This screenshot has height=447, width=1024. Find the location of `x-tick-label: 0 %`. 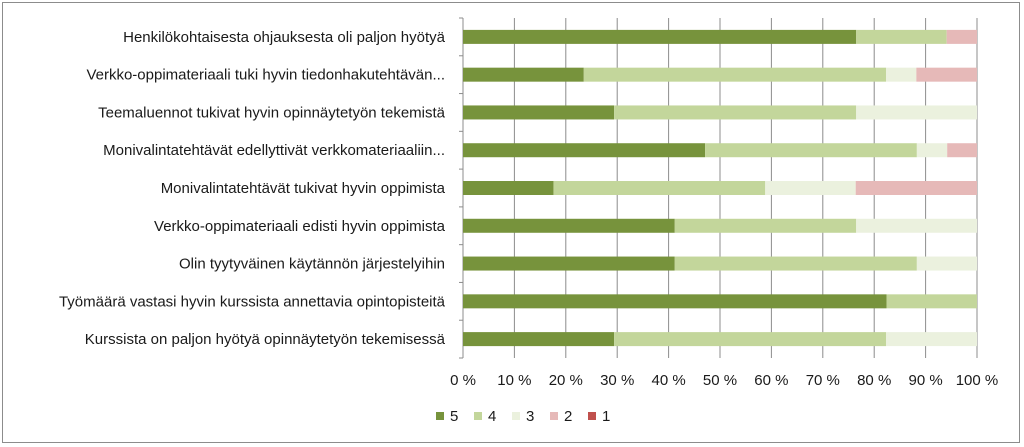

x-tick-label: 0 % is located at coordinates (463, 380).